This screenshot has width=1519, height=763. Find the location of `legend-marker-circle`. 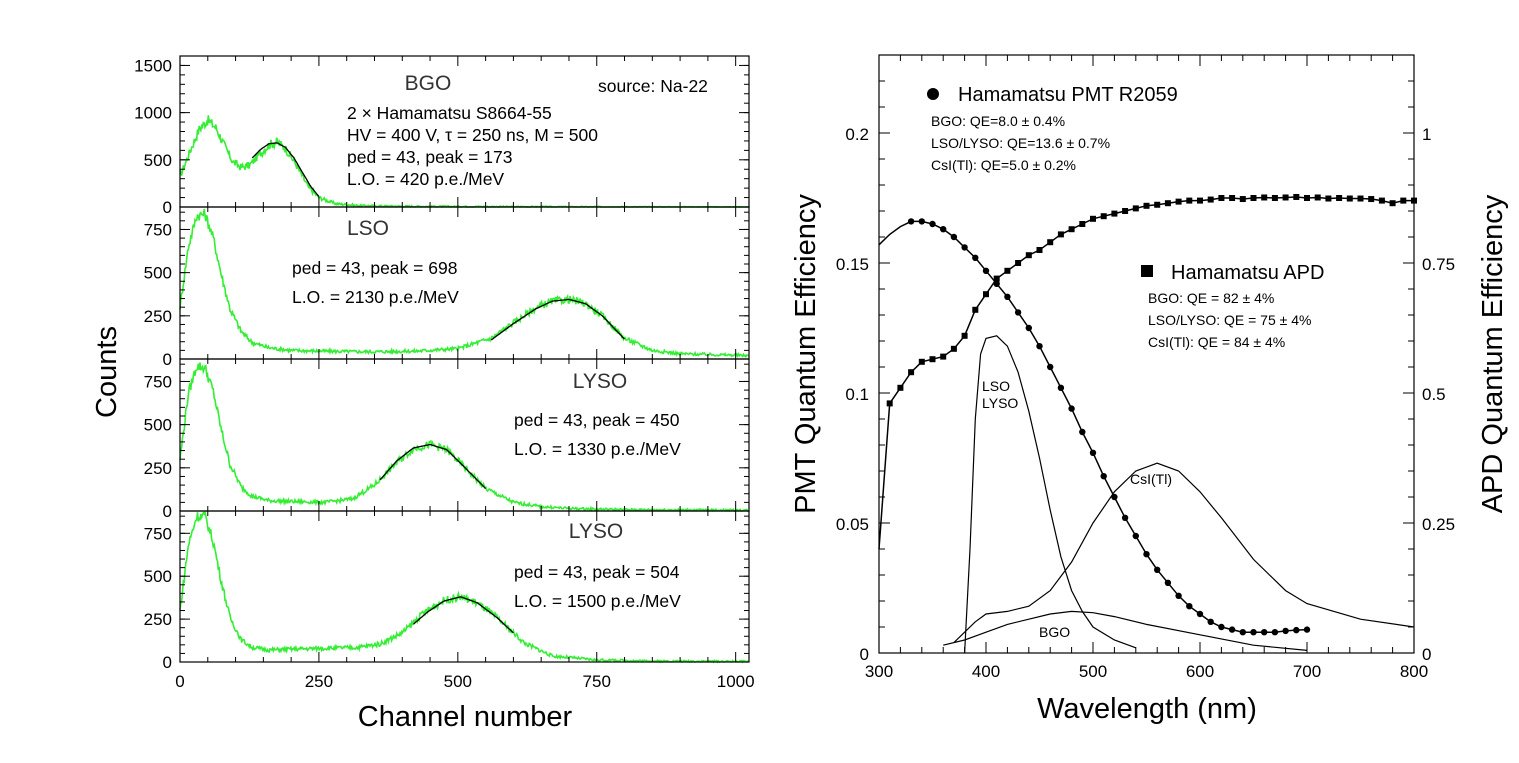

legend-marker-circle is located at coordinates (933, 94).